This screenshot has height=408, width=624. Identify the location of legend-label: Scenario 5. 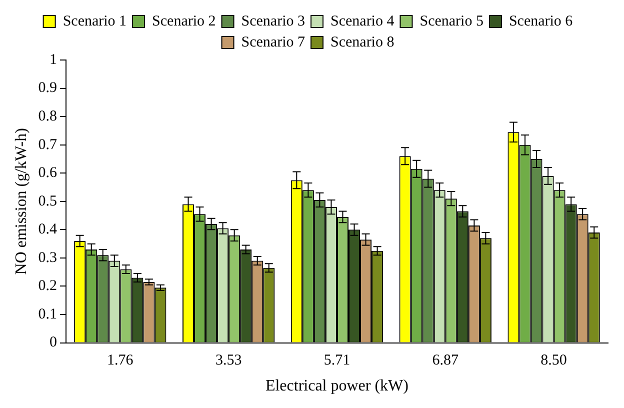
(452, 21).